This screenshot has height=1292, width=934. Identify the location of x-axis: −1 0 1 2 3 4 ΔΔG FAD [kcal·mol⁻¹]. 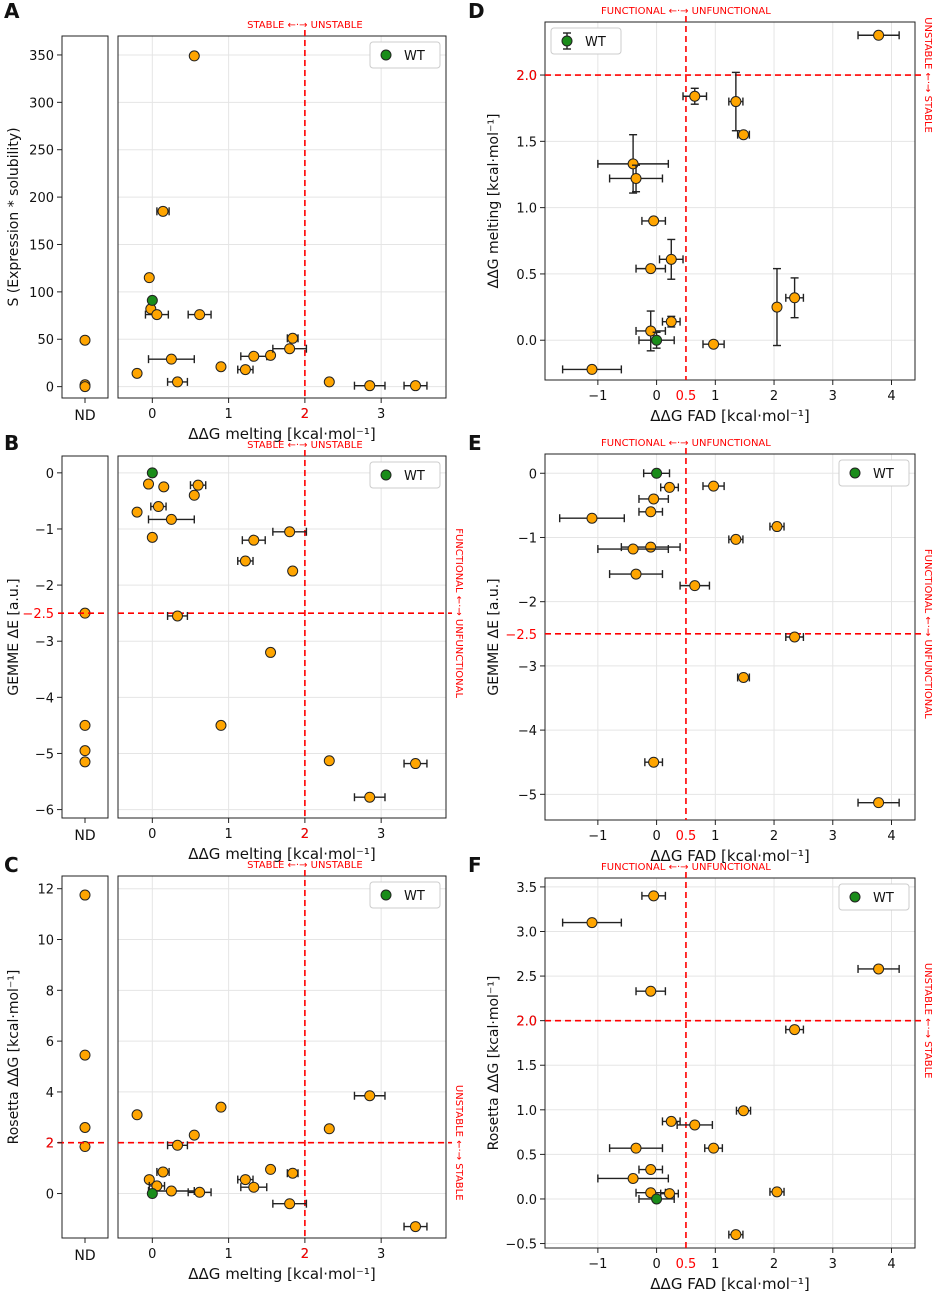
(742, 1270).